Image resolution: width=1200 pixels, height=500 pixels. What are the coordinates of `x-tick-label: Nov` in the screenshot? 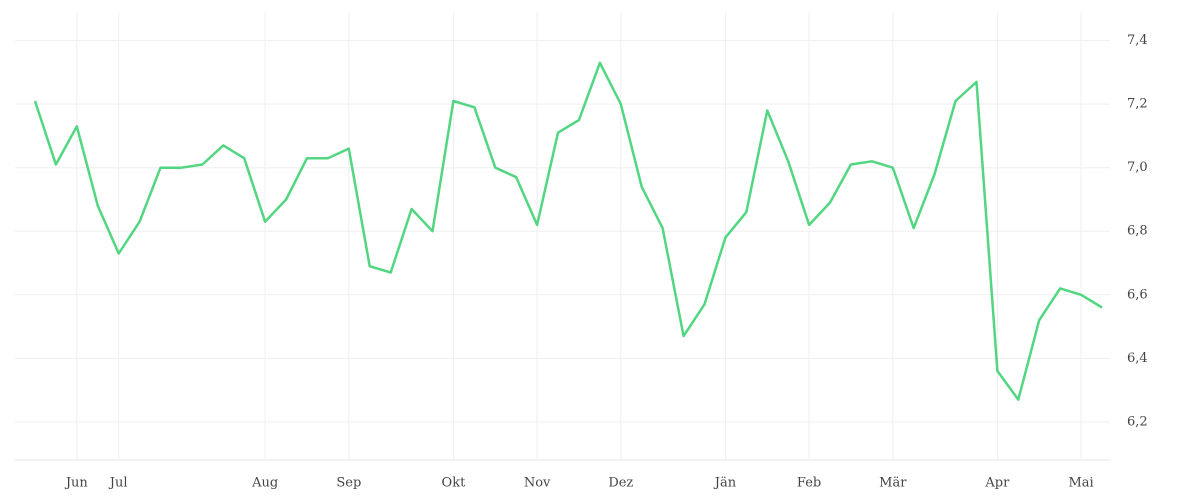 It's located at (537, 483).